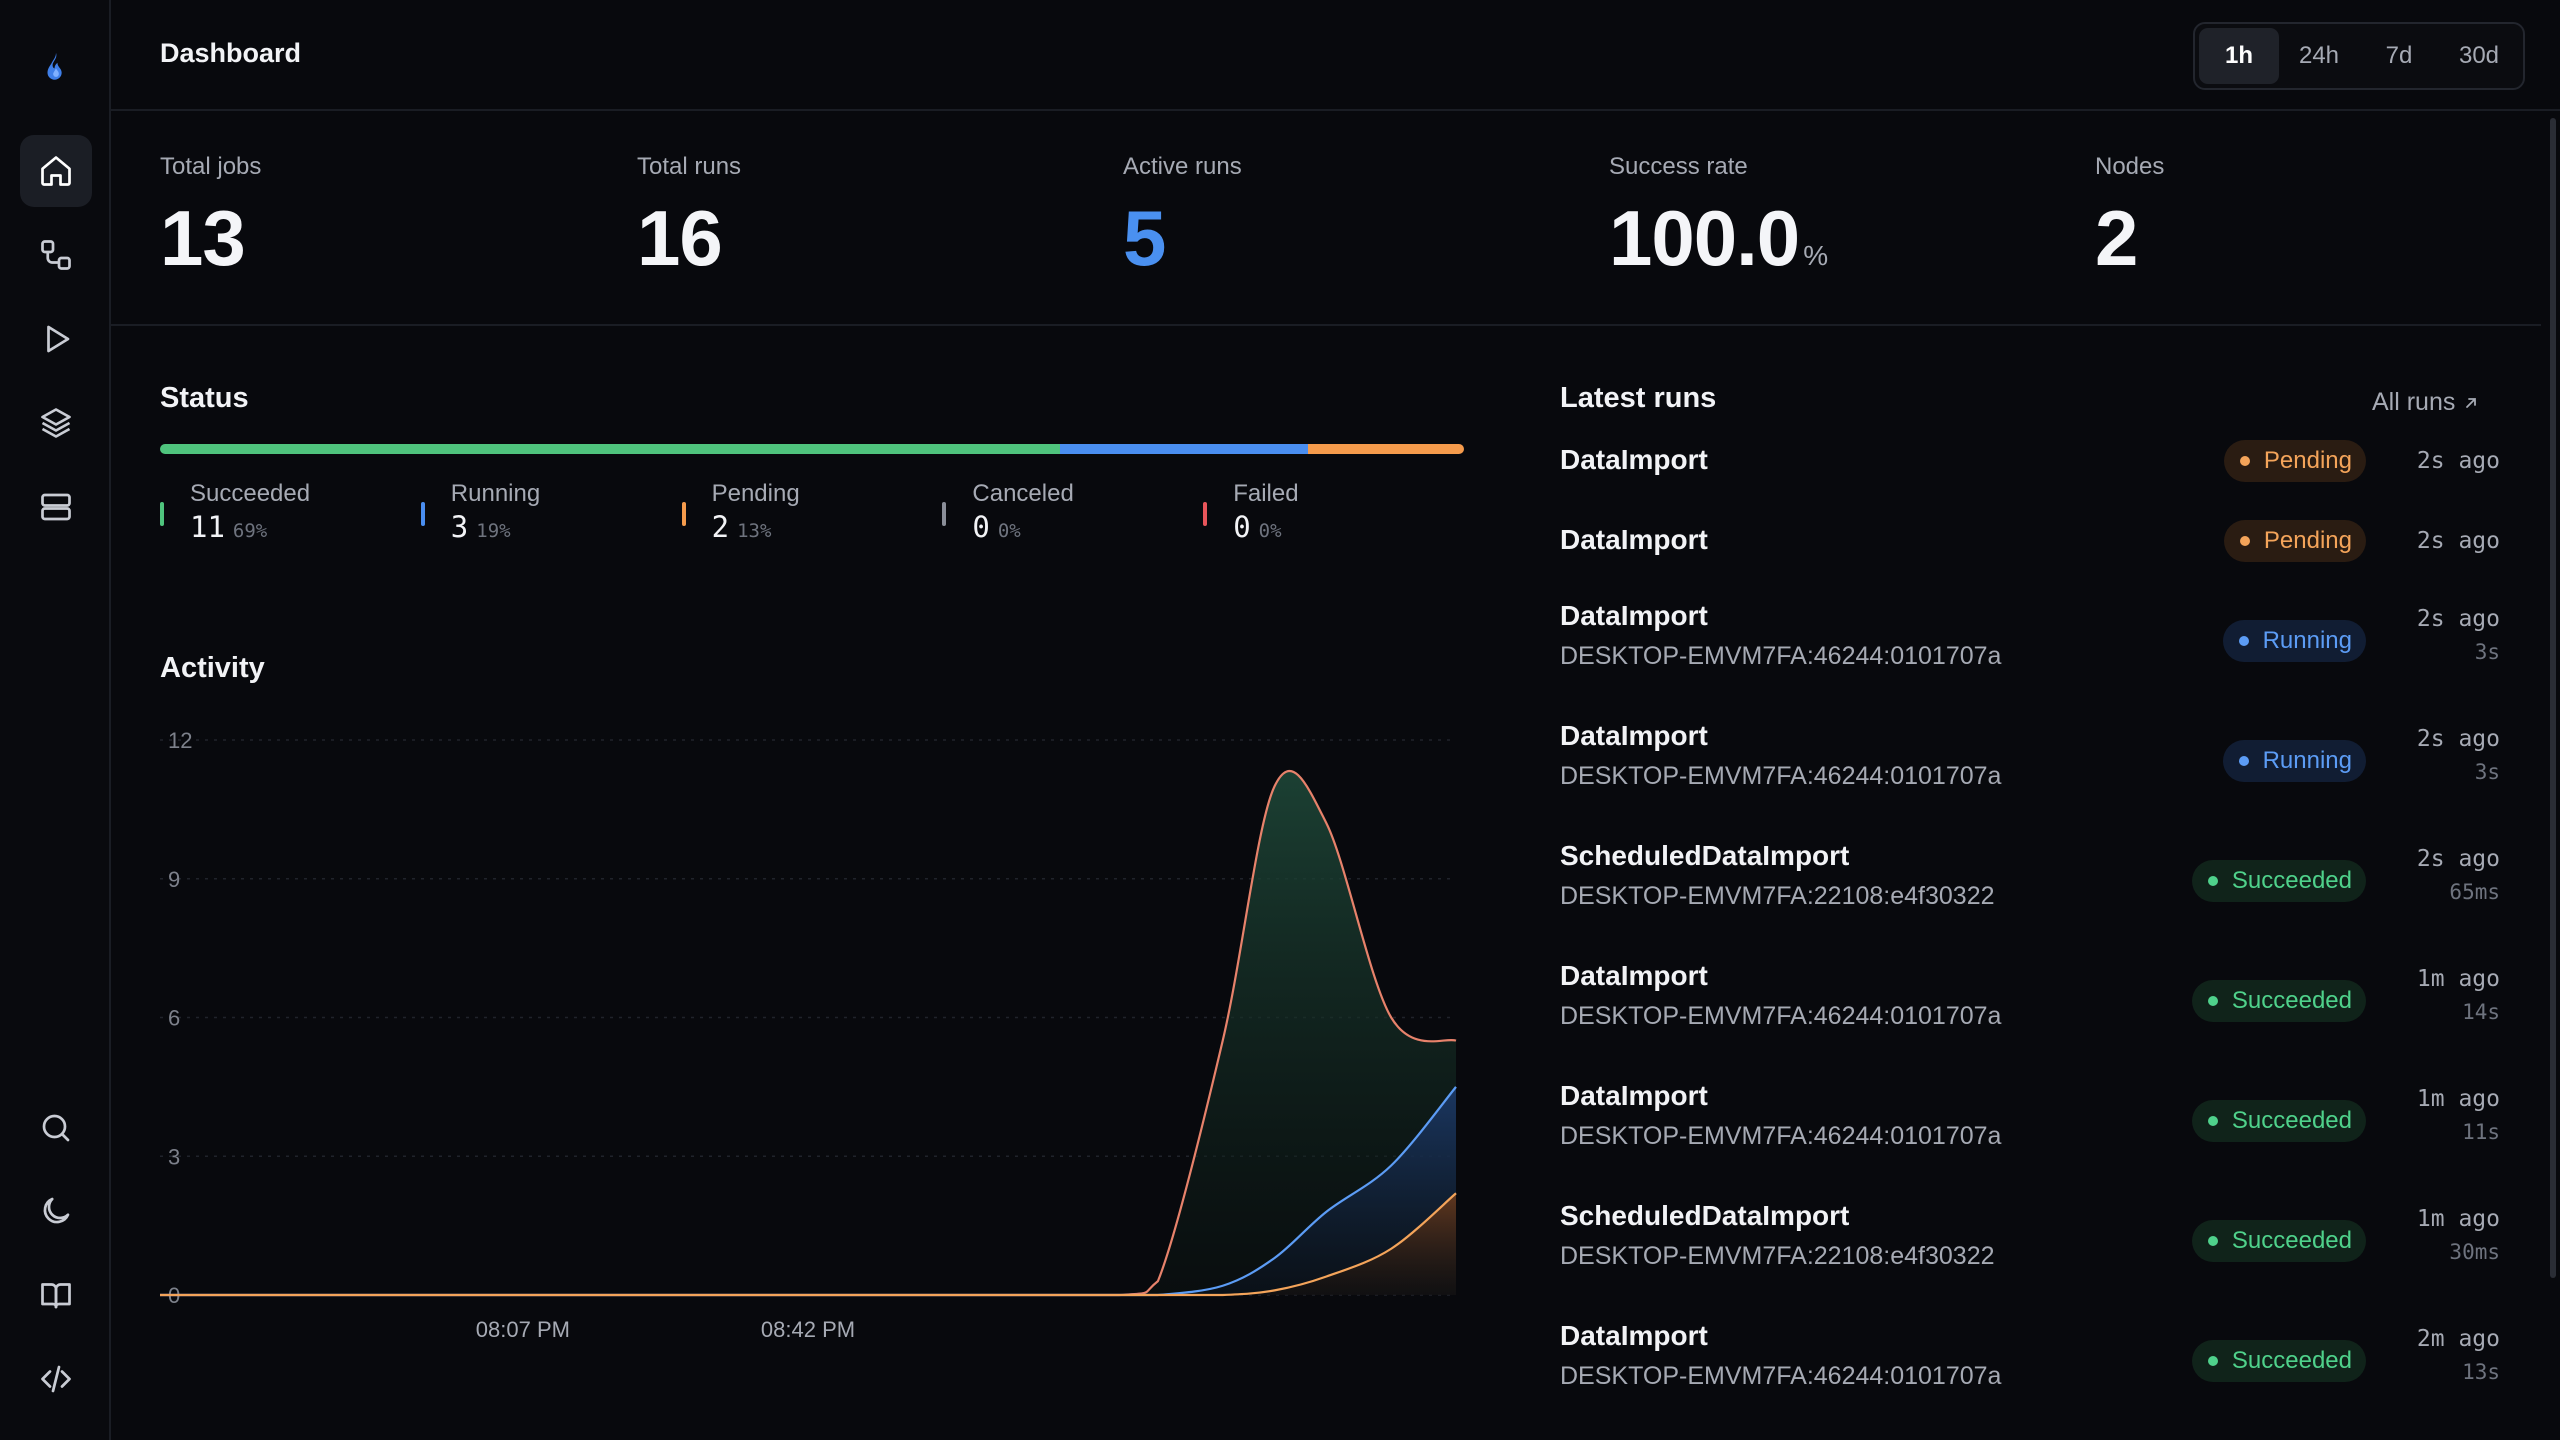 The image size is (2560, 1440). I want to click on stat-label: Total runs, so click(689, 166).